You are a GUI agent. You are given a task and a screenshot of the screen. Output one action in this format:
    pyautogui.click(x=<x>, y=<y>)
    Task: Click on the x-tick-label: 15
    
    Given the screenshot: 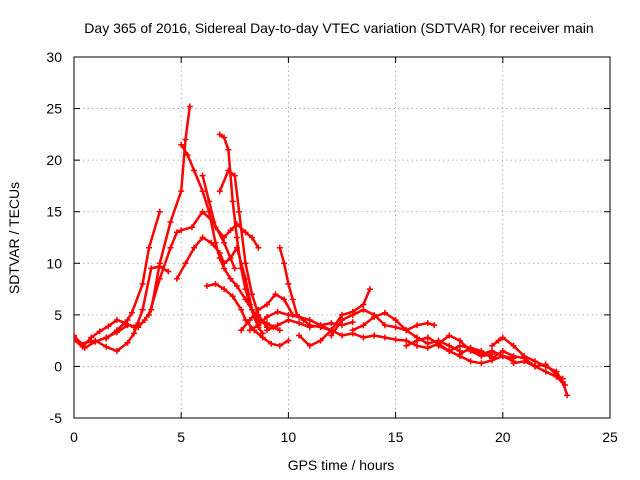 What is the action you would take?
    pyautogui.click(x=396, y=437)
    